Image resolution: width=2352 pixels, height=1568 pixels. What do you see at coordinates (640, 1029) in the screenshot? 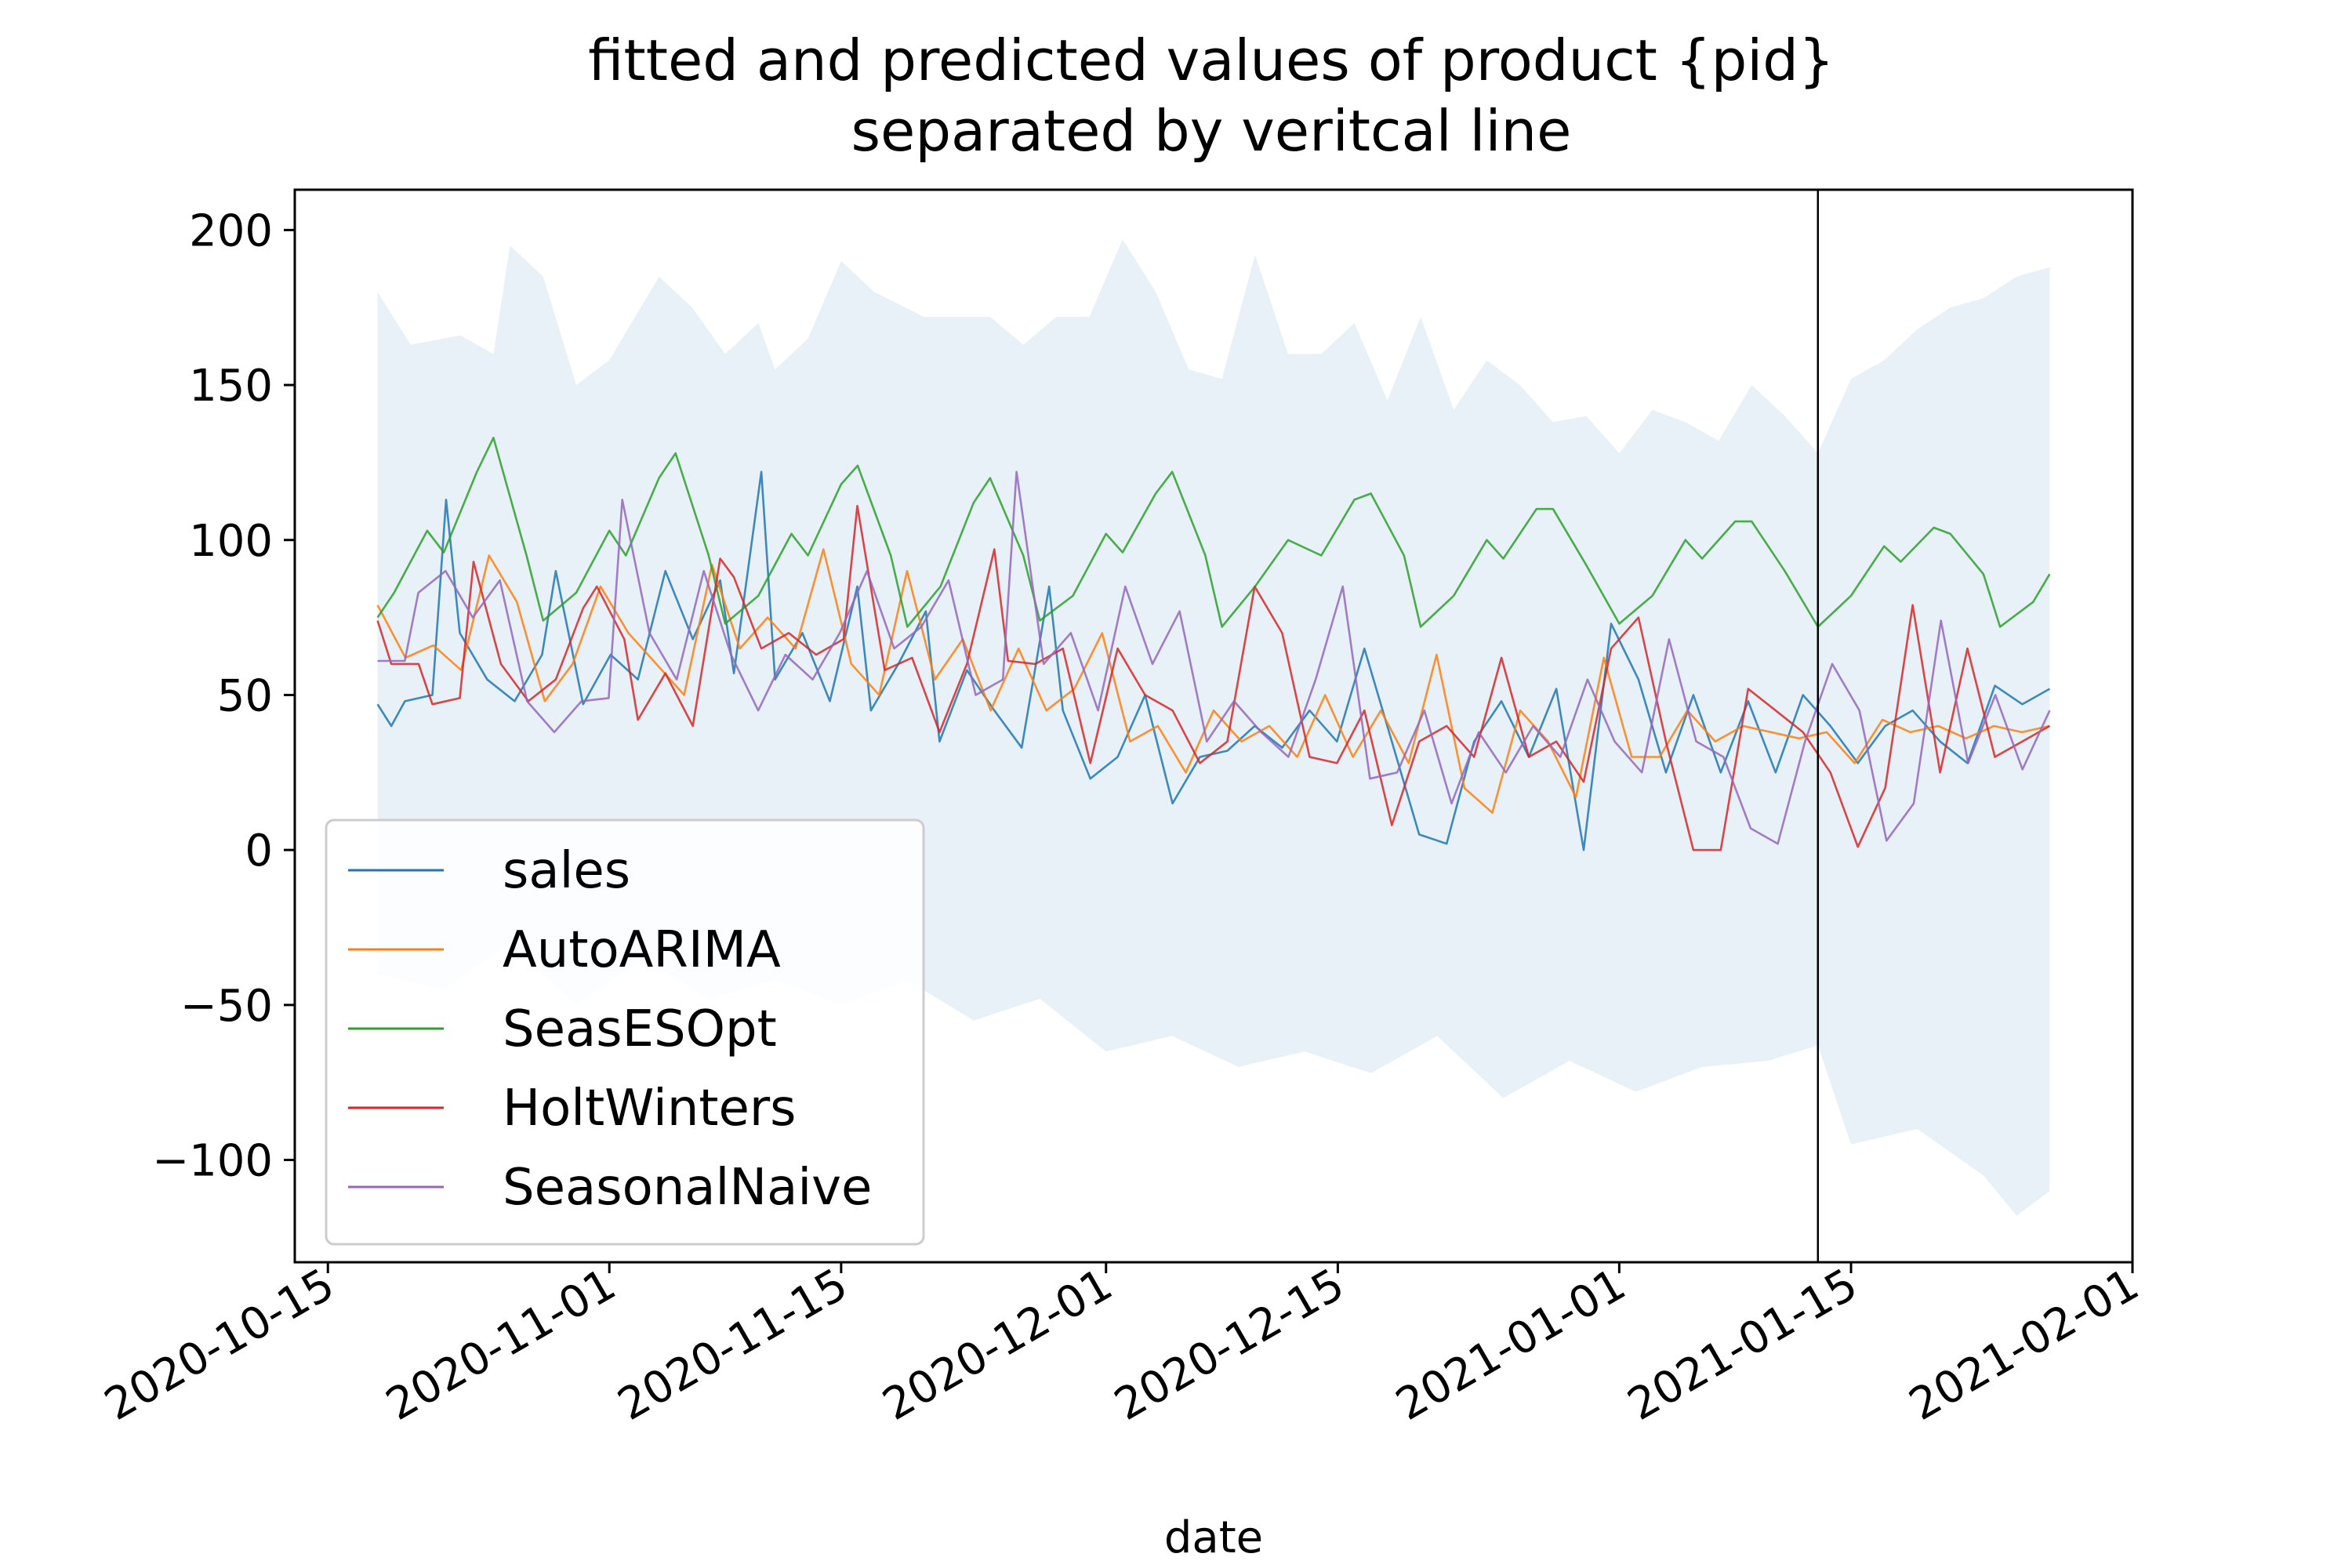
I see `legend-label: SeasESOpt` at bounding box center [640, 1029].